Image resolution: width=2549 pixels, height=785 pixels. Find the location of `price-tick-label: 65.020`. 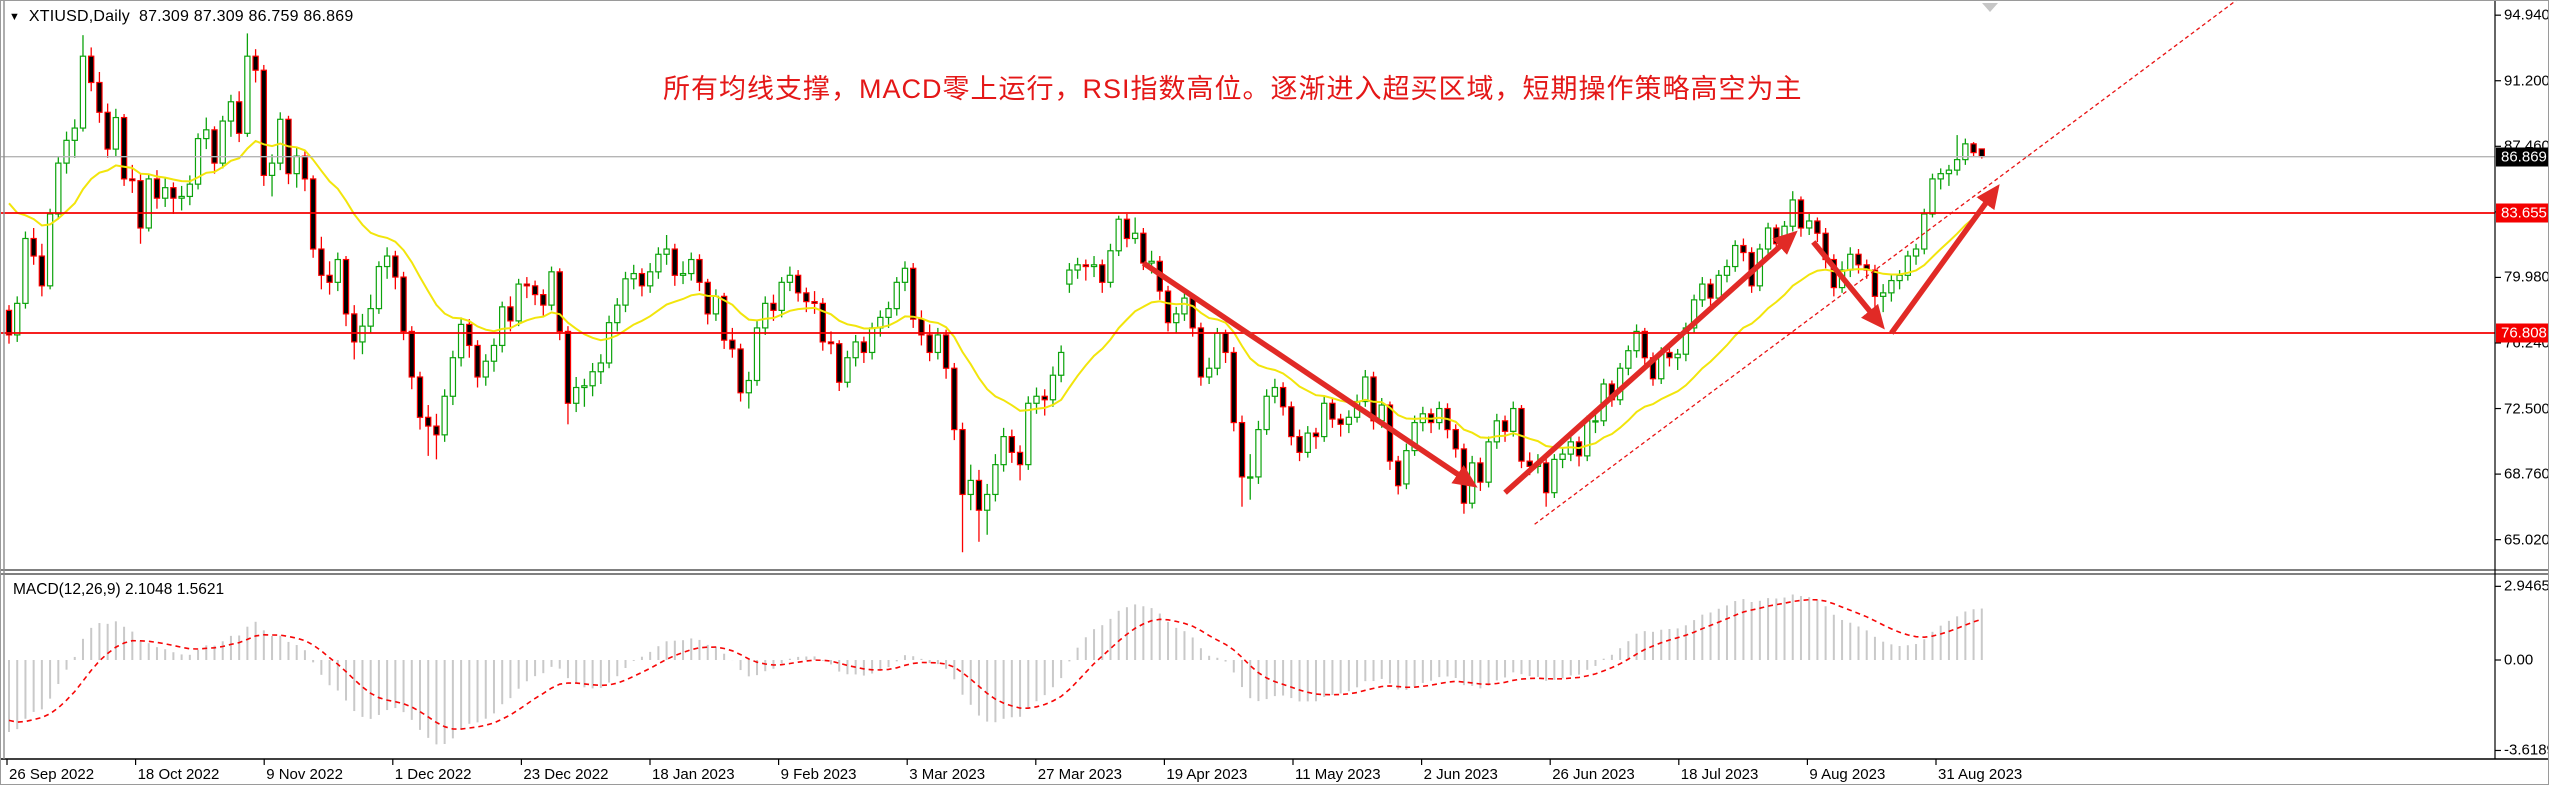

price-tick-label: 65.020 is located at coordinates (2526, 540).